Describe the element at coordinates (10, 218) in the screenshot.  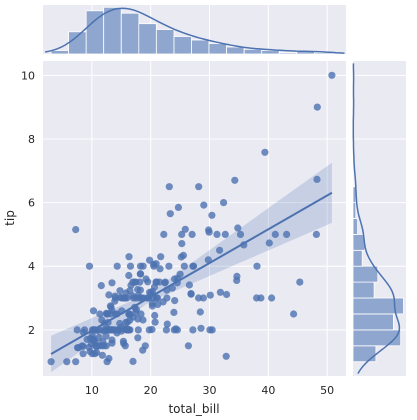
I see `y-axis-label: tip` at that location.